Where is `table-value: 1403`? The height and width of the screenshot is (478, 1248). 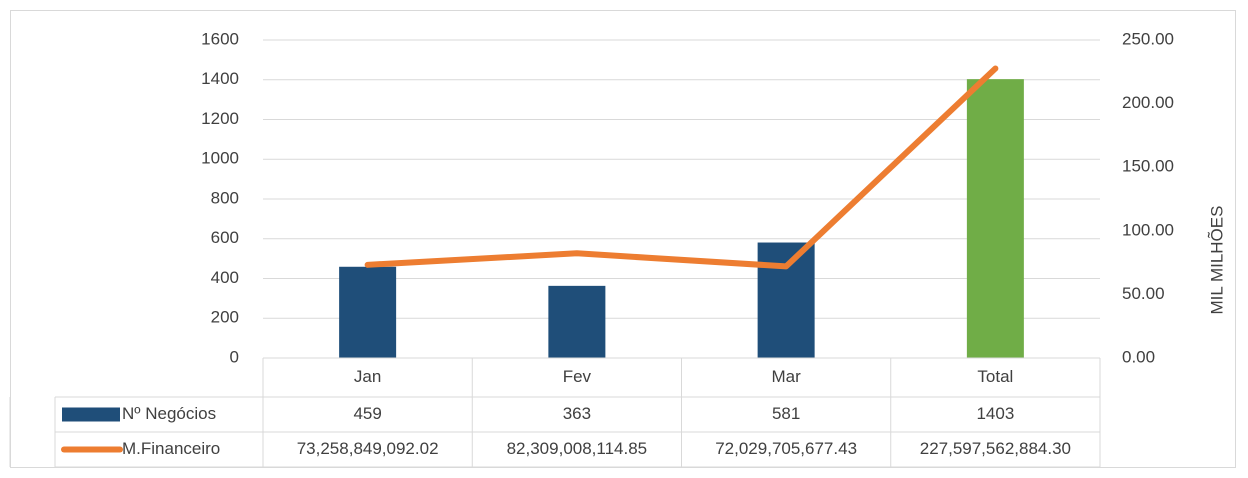
table-value: 1403 is located at coordinates (995, 413).